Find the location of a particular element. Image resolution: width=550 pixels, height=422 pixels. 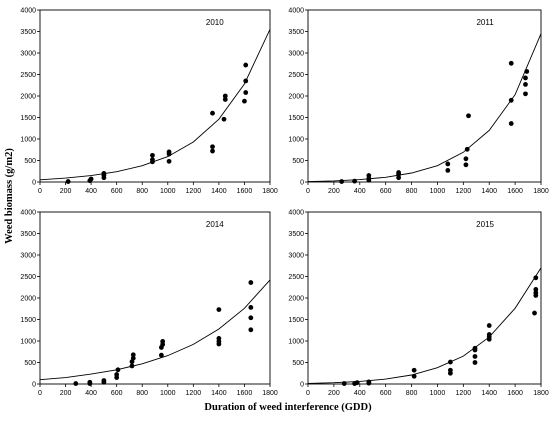

panel-title: 2011 is located at coordinates (485, 22).